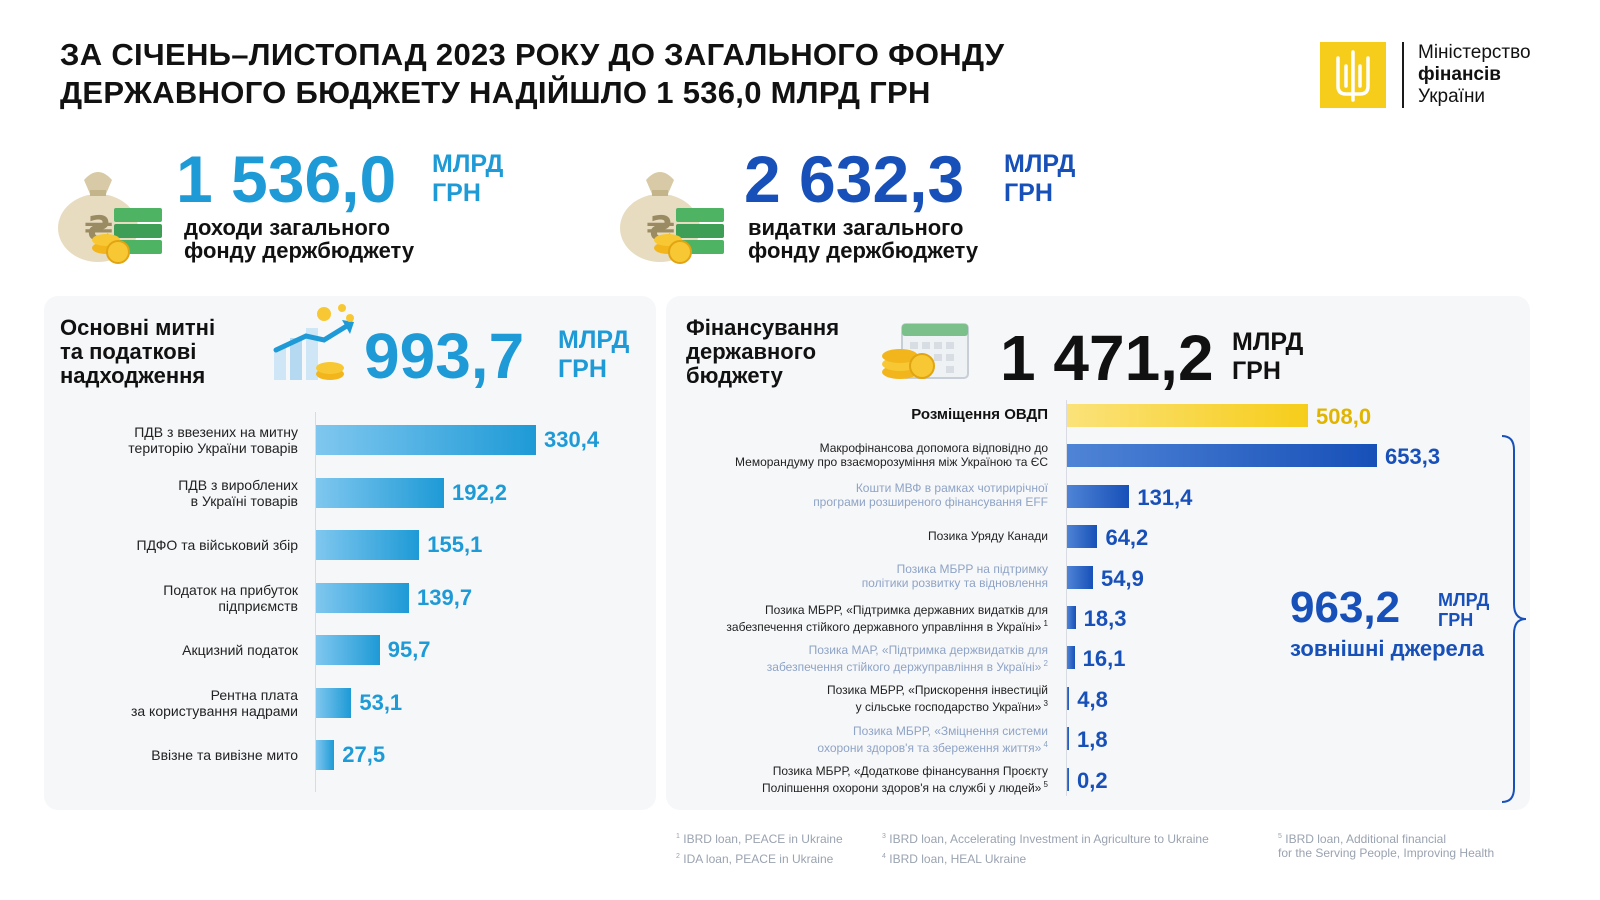 Image resolution: width=1600 pixels, height=900 pixels. I want to click on spending-label-line-1: видатки загального, so click(856, 227).